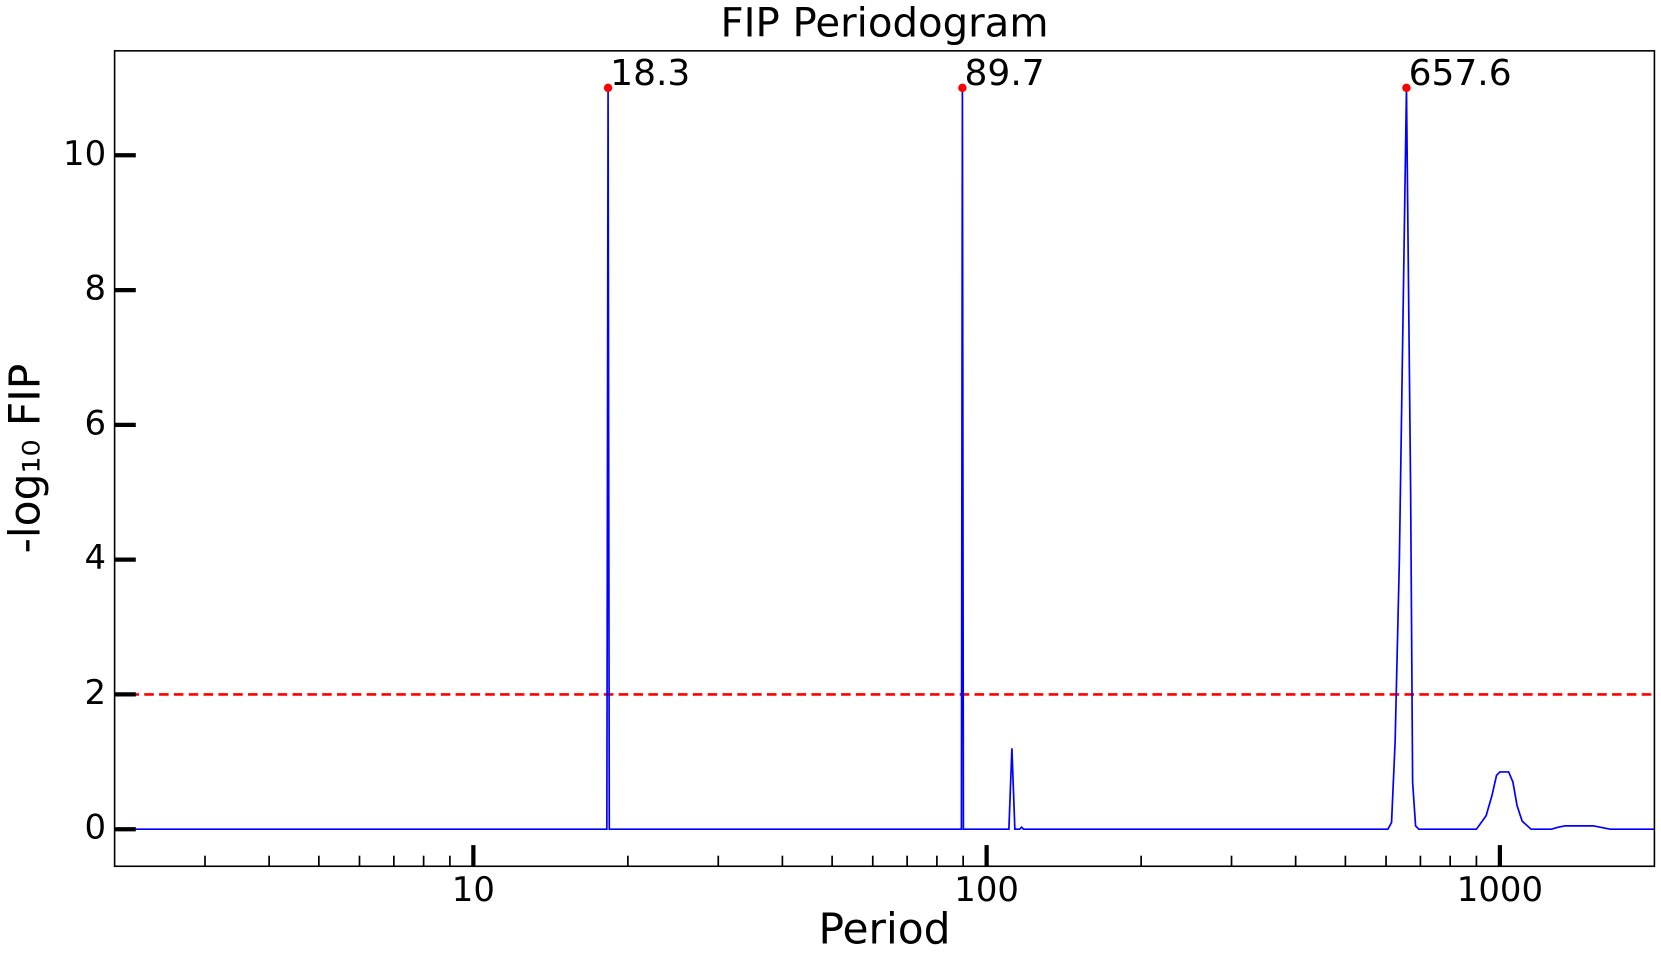  Describe the element at coordinates (1500, 889) in the screenshot. I see `x-tick-label: 1000` at that location.